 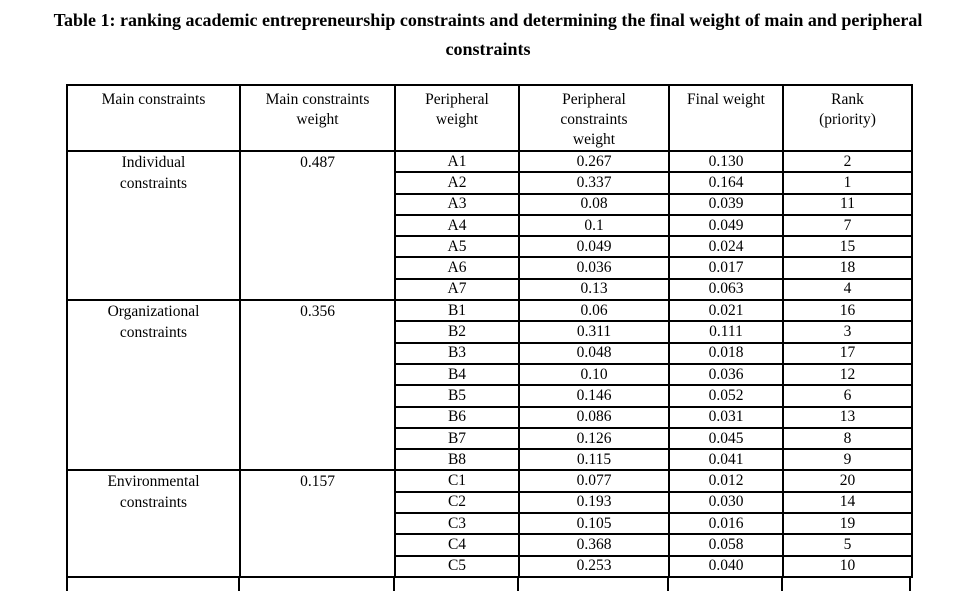 I want to click on rank-cell: 6, so click(x=847, y=396).